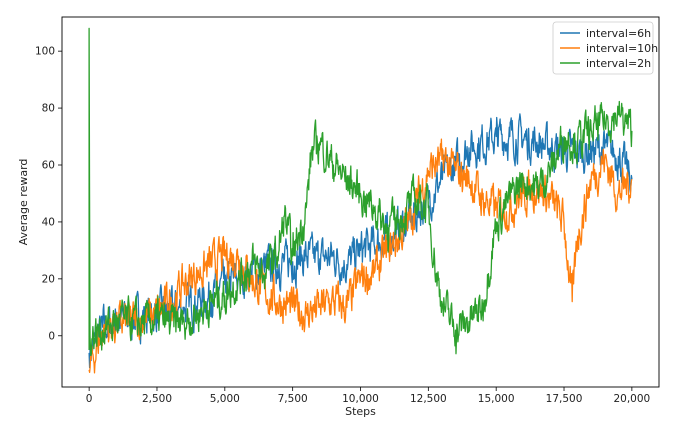  What do you see at coordinates (428, 399) in the screenshot?
I see `x-tick-label: 12,500` at bounding box center [428, 399].